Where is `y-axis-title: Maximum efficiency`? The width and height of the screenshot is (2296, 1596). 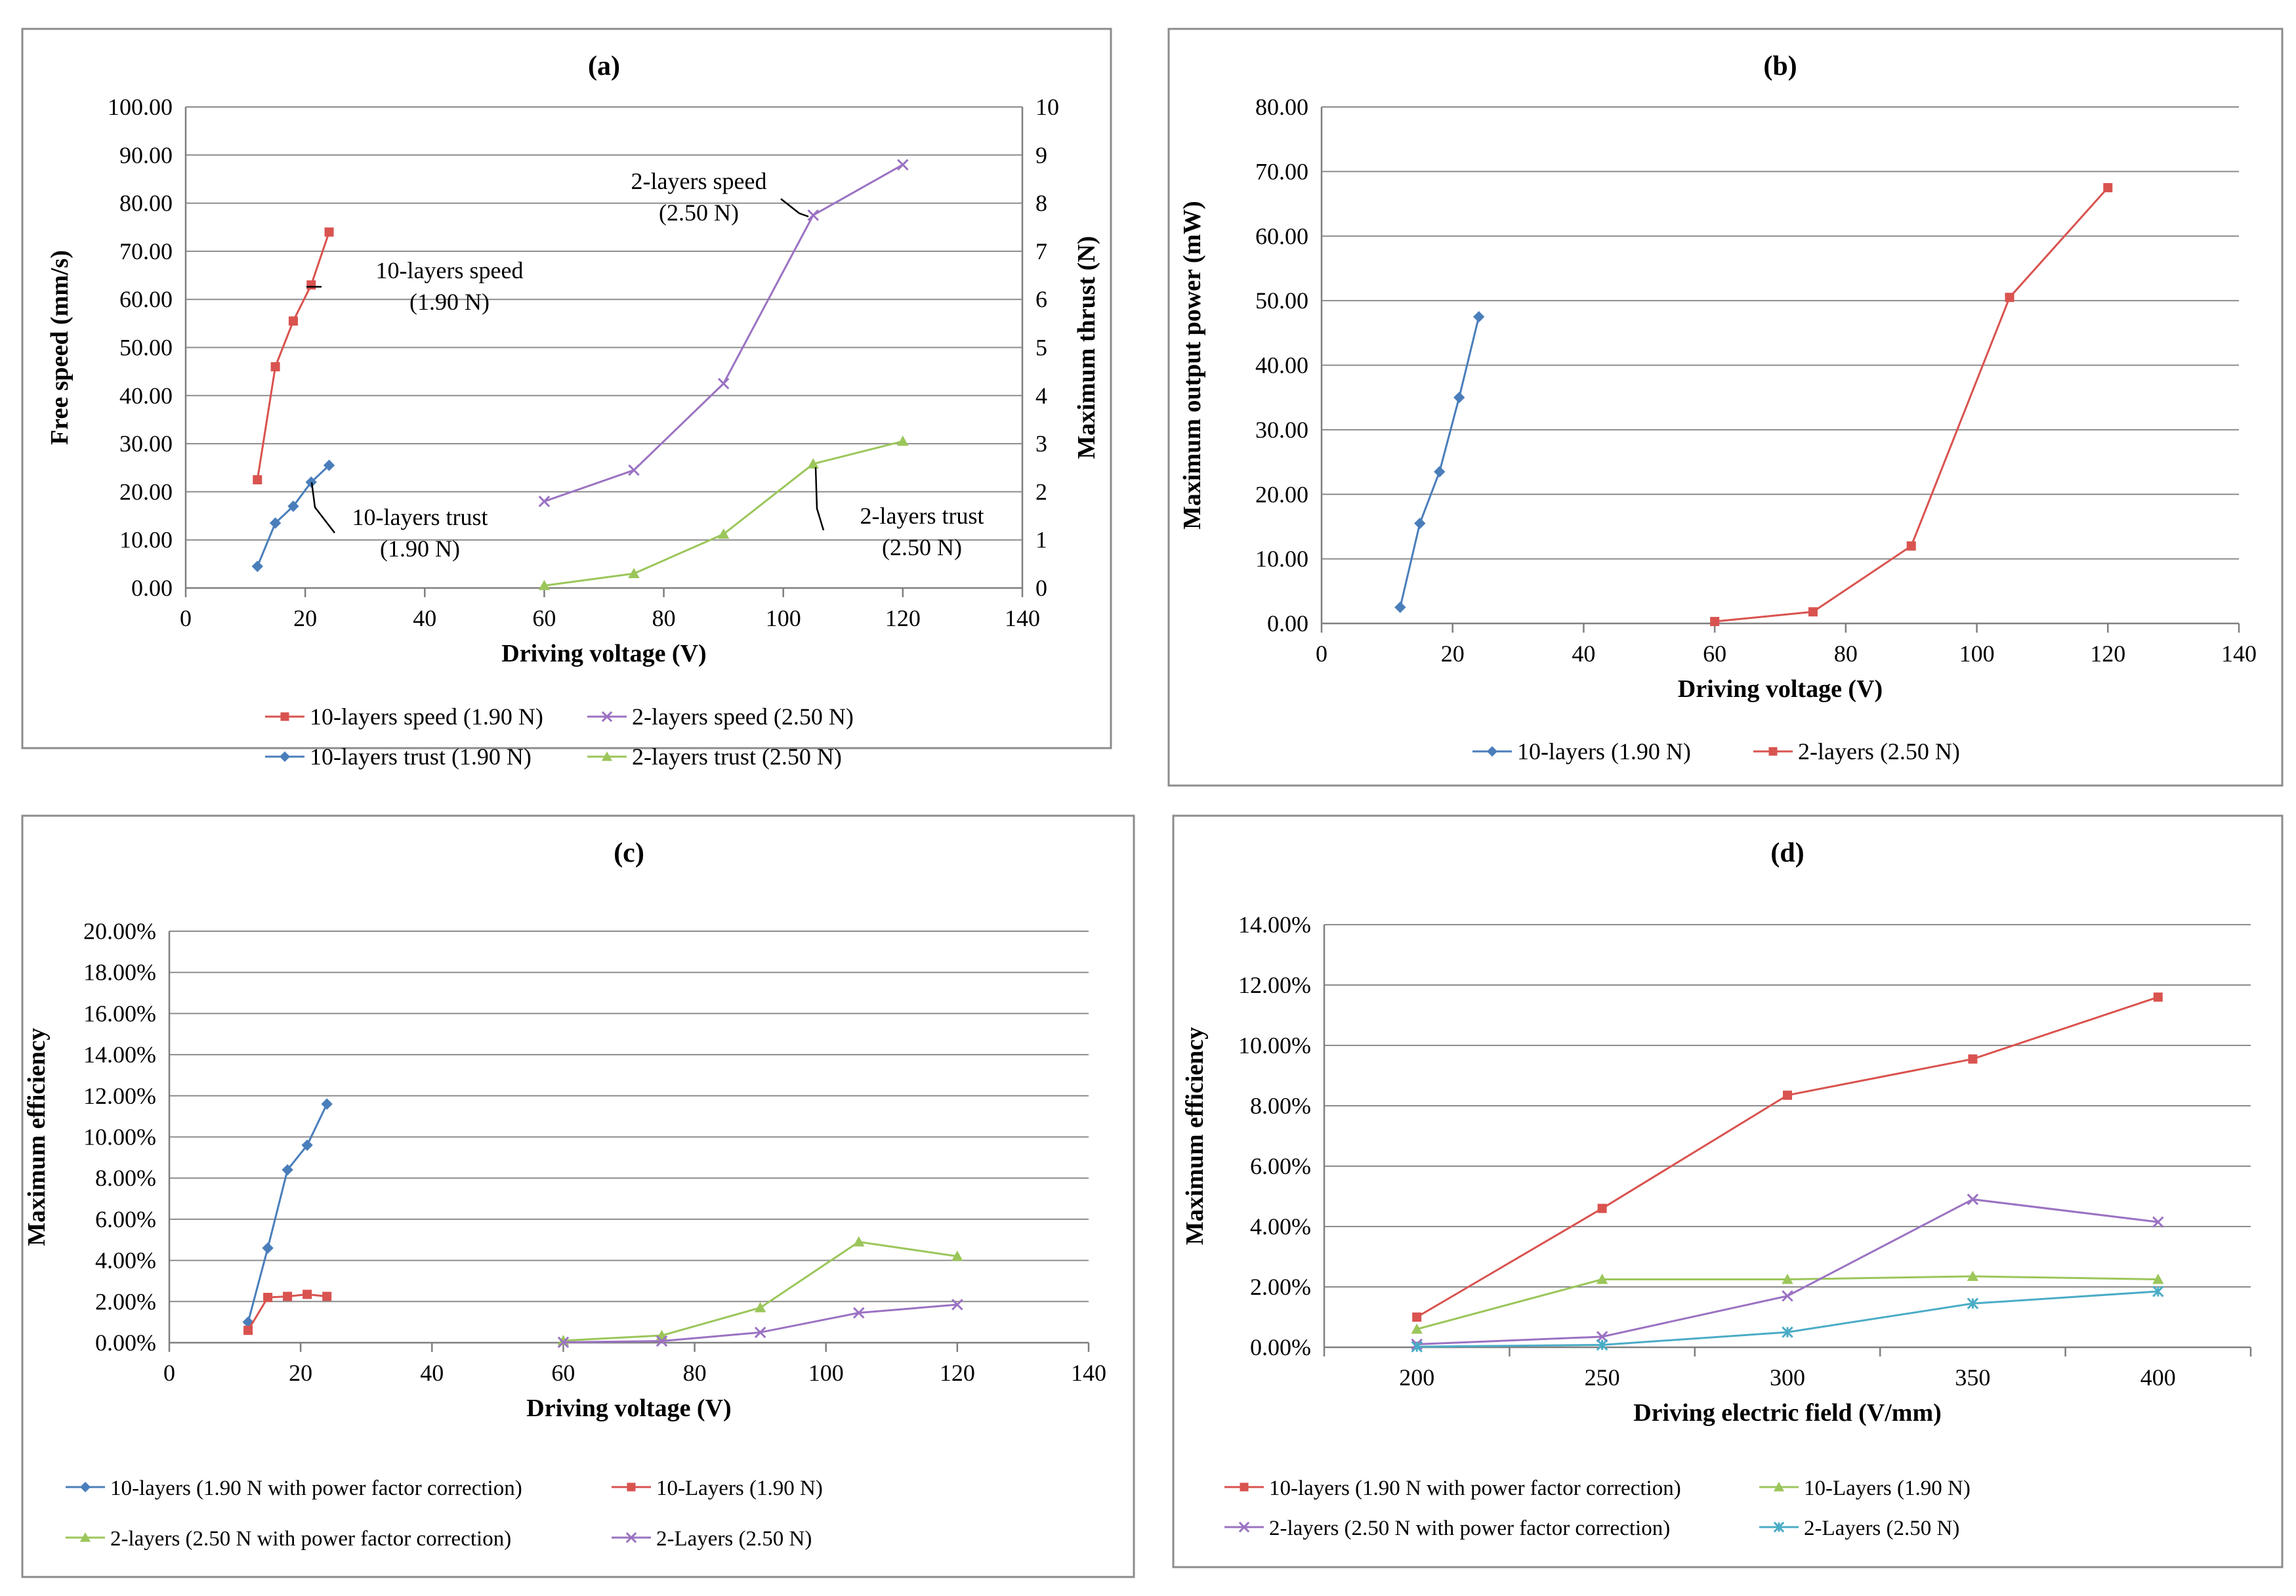 y-axis-title: Maximum efficiency is located at coordinates (37, 1137).